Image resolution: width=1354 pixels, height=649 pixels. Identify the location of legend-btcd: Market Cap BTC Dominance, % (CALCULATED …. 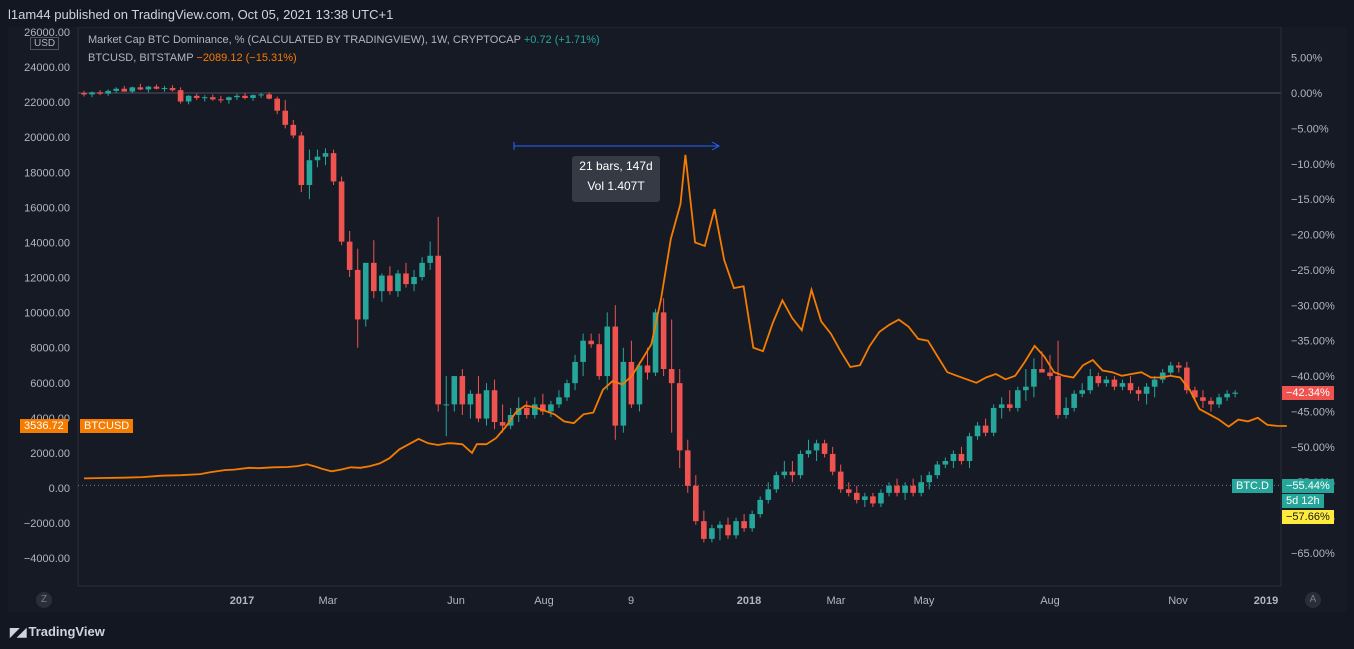
(344, 40).